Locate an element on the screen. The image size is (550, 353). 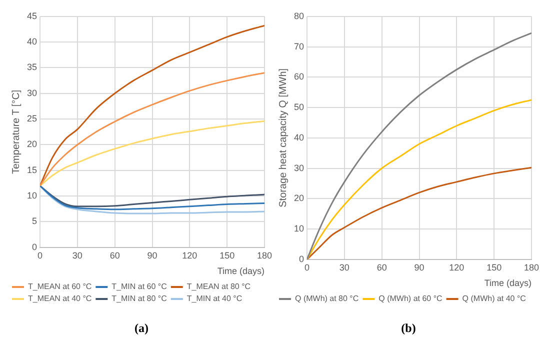
legend-label: Q (MWh) at 40 °C is located at coordinates (494, 299).